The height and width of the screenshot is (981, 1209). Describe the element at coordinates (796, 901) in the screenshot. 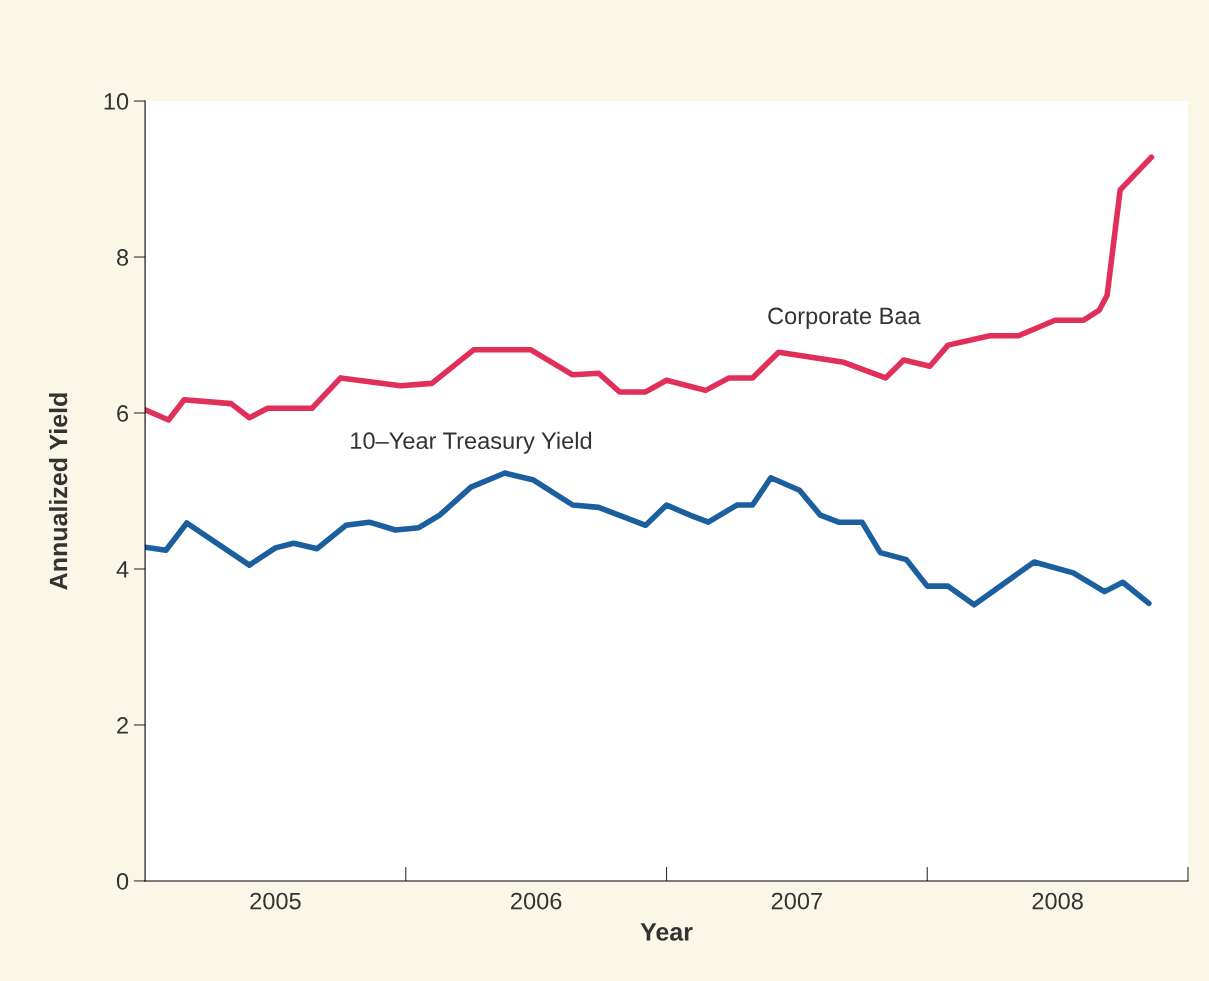

I see `x-tick-label: 2007` at that location.